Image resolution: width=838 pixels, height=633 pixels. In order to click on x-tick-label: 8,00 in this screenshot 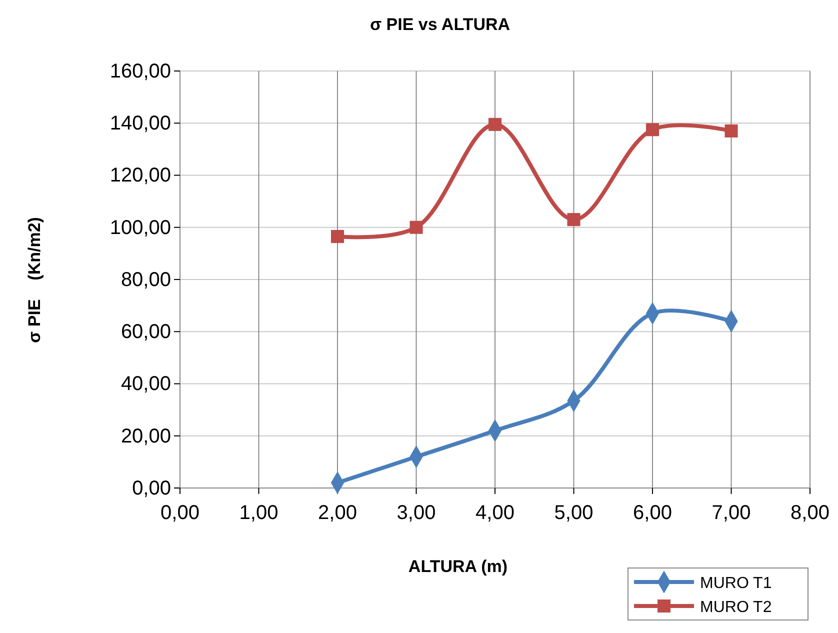, I will do `click(810, 513)`.